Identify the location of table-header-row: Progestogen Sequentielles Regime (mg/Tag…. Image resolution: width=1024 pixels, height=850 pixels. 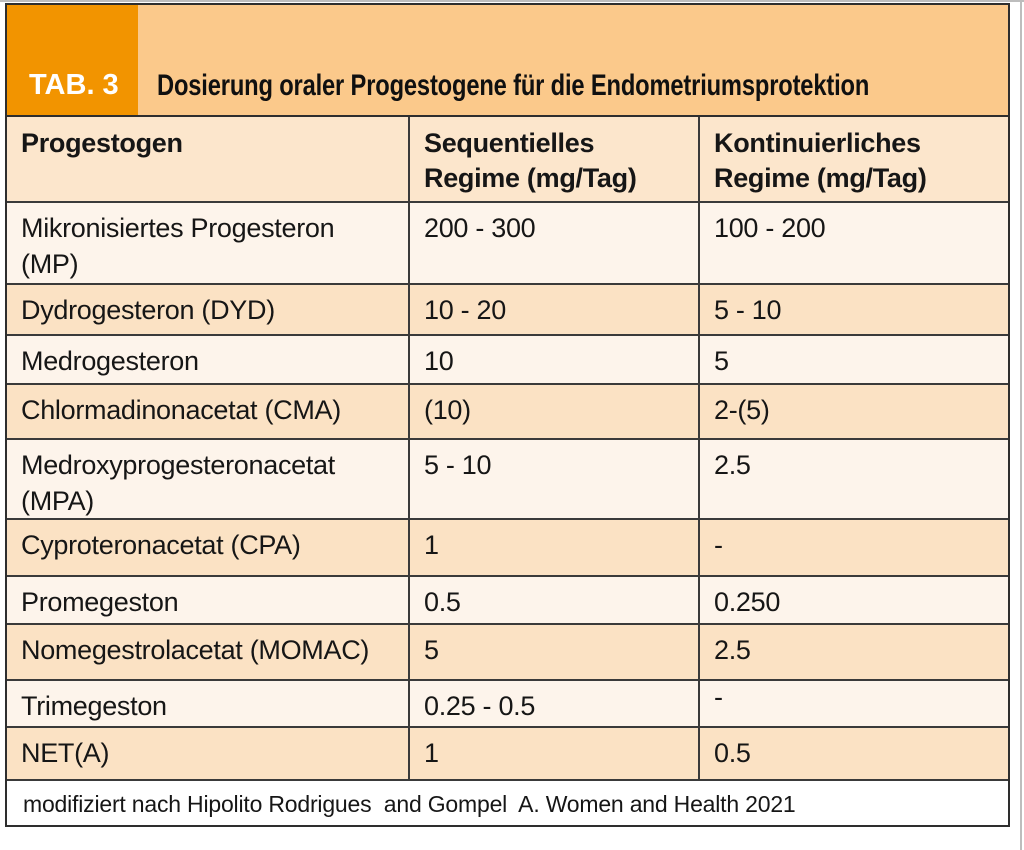
(507, 159).